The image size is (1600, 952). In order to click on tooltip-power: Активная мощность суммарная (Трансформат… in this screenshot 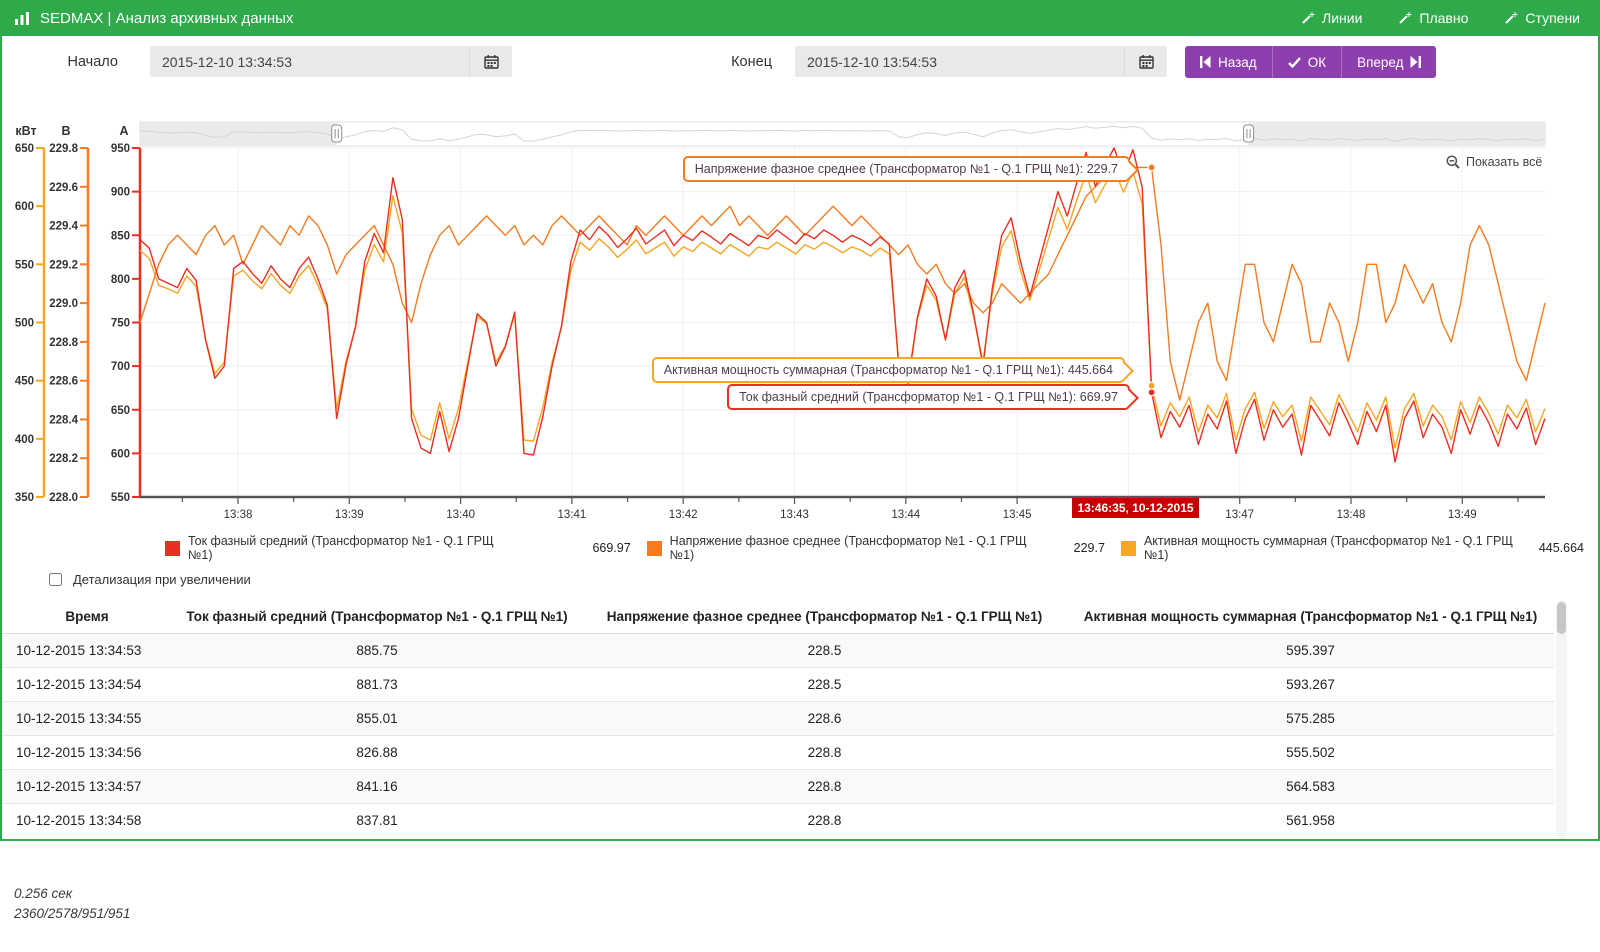, I will do `click(892, 370)`.